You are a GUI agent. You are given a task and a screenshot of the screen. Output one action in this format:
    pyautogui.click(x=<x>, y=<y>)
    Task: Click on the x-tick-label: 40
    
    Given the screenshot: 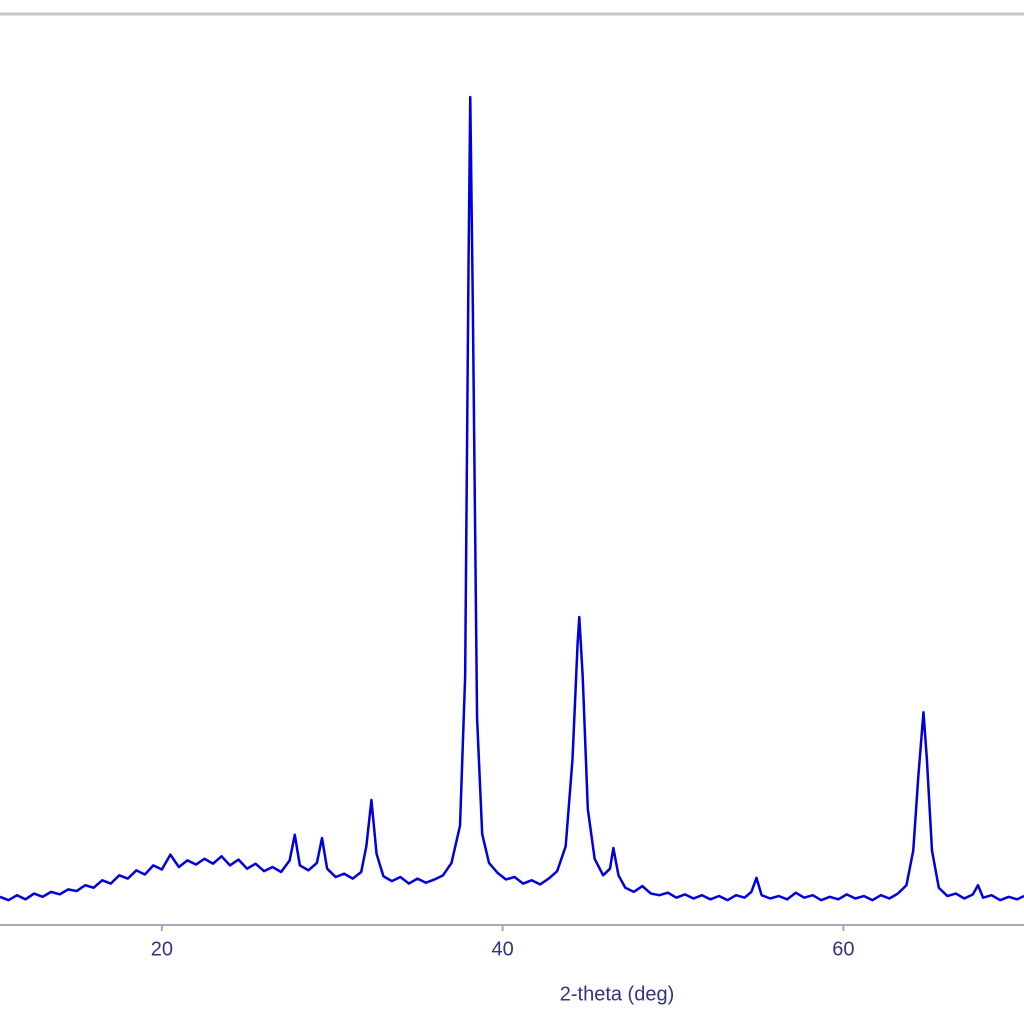 What is the action you would take?
    pyautogui.click(x=503, y=949)
    